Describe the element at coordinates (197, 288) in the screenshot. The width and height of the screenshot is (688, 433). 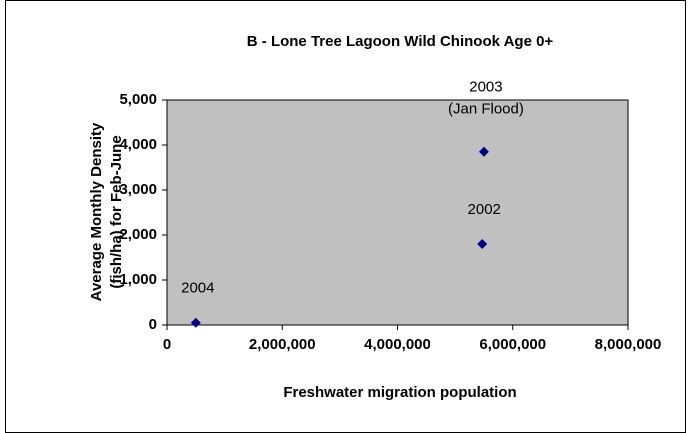
I see `point-label: 2004` at that location.